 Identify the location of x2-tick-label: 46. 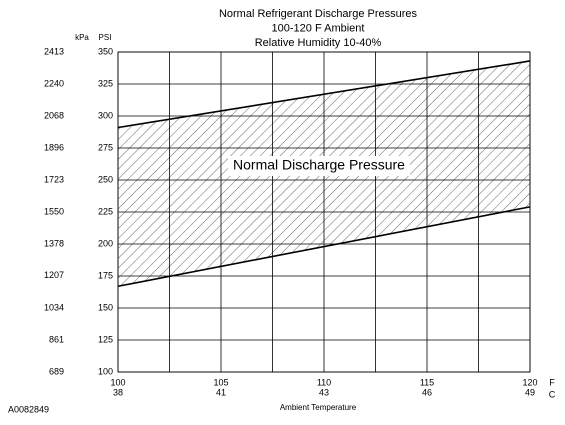
(427, 392).